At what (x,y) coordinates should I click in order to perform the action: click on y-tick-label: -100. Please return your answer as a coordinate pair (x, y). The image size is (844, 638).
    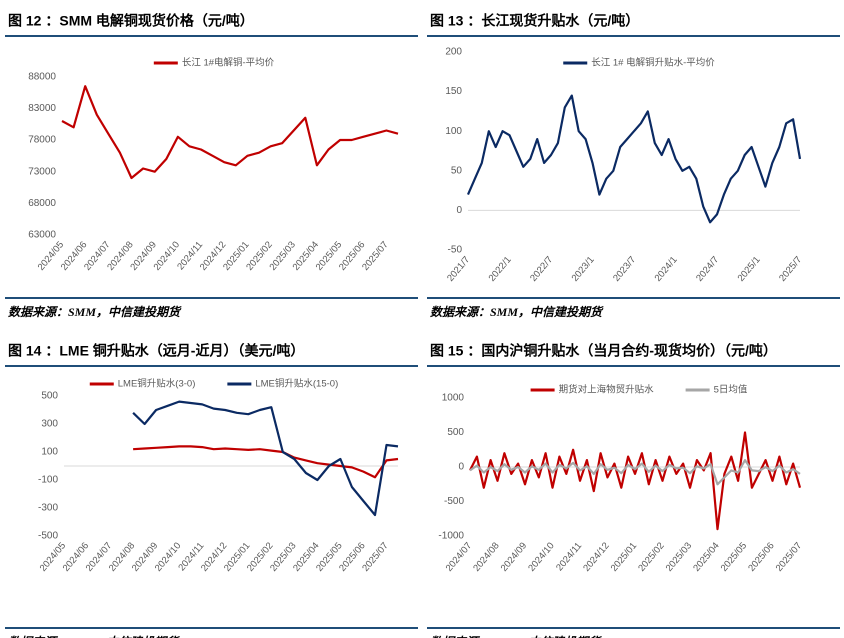
    Looking at the image, I should click on (48, 480).